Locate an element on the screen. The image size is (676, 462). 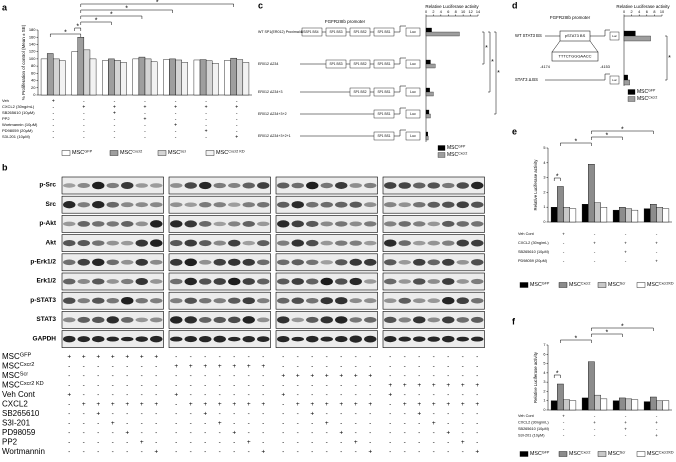
blot-label: Erk1/2 is located at coordinates (46, 281).